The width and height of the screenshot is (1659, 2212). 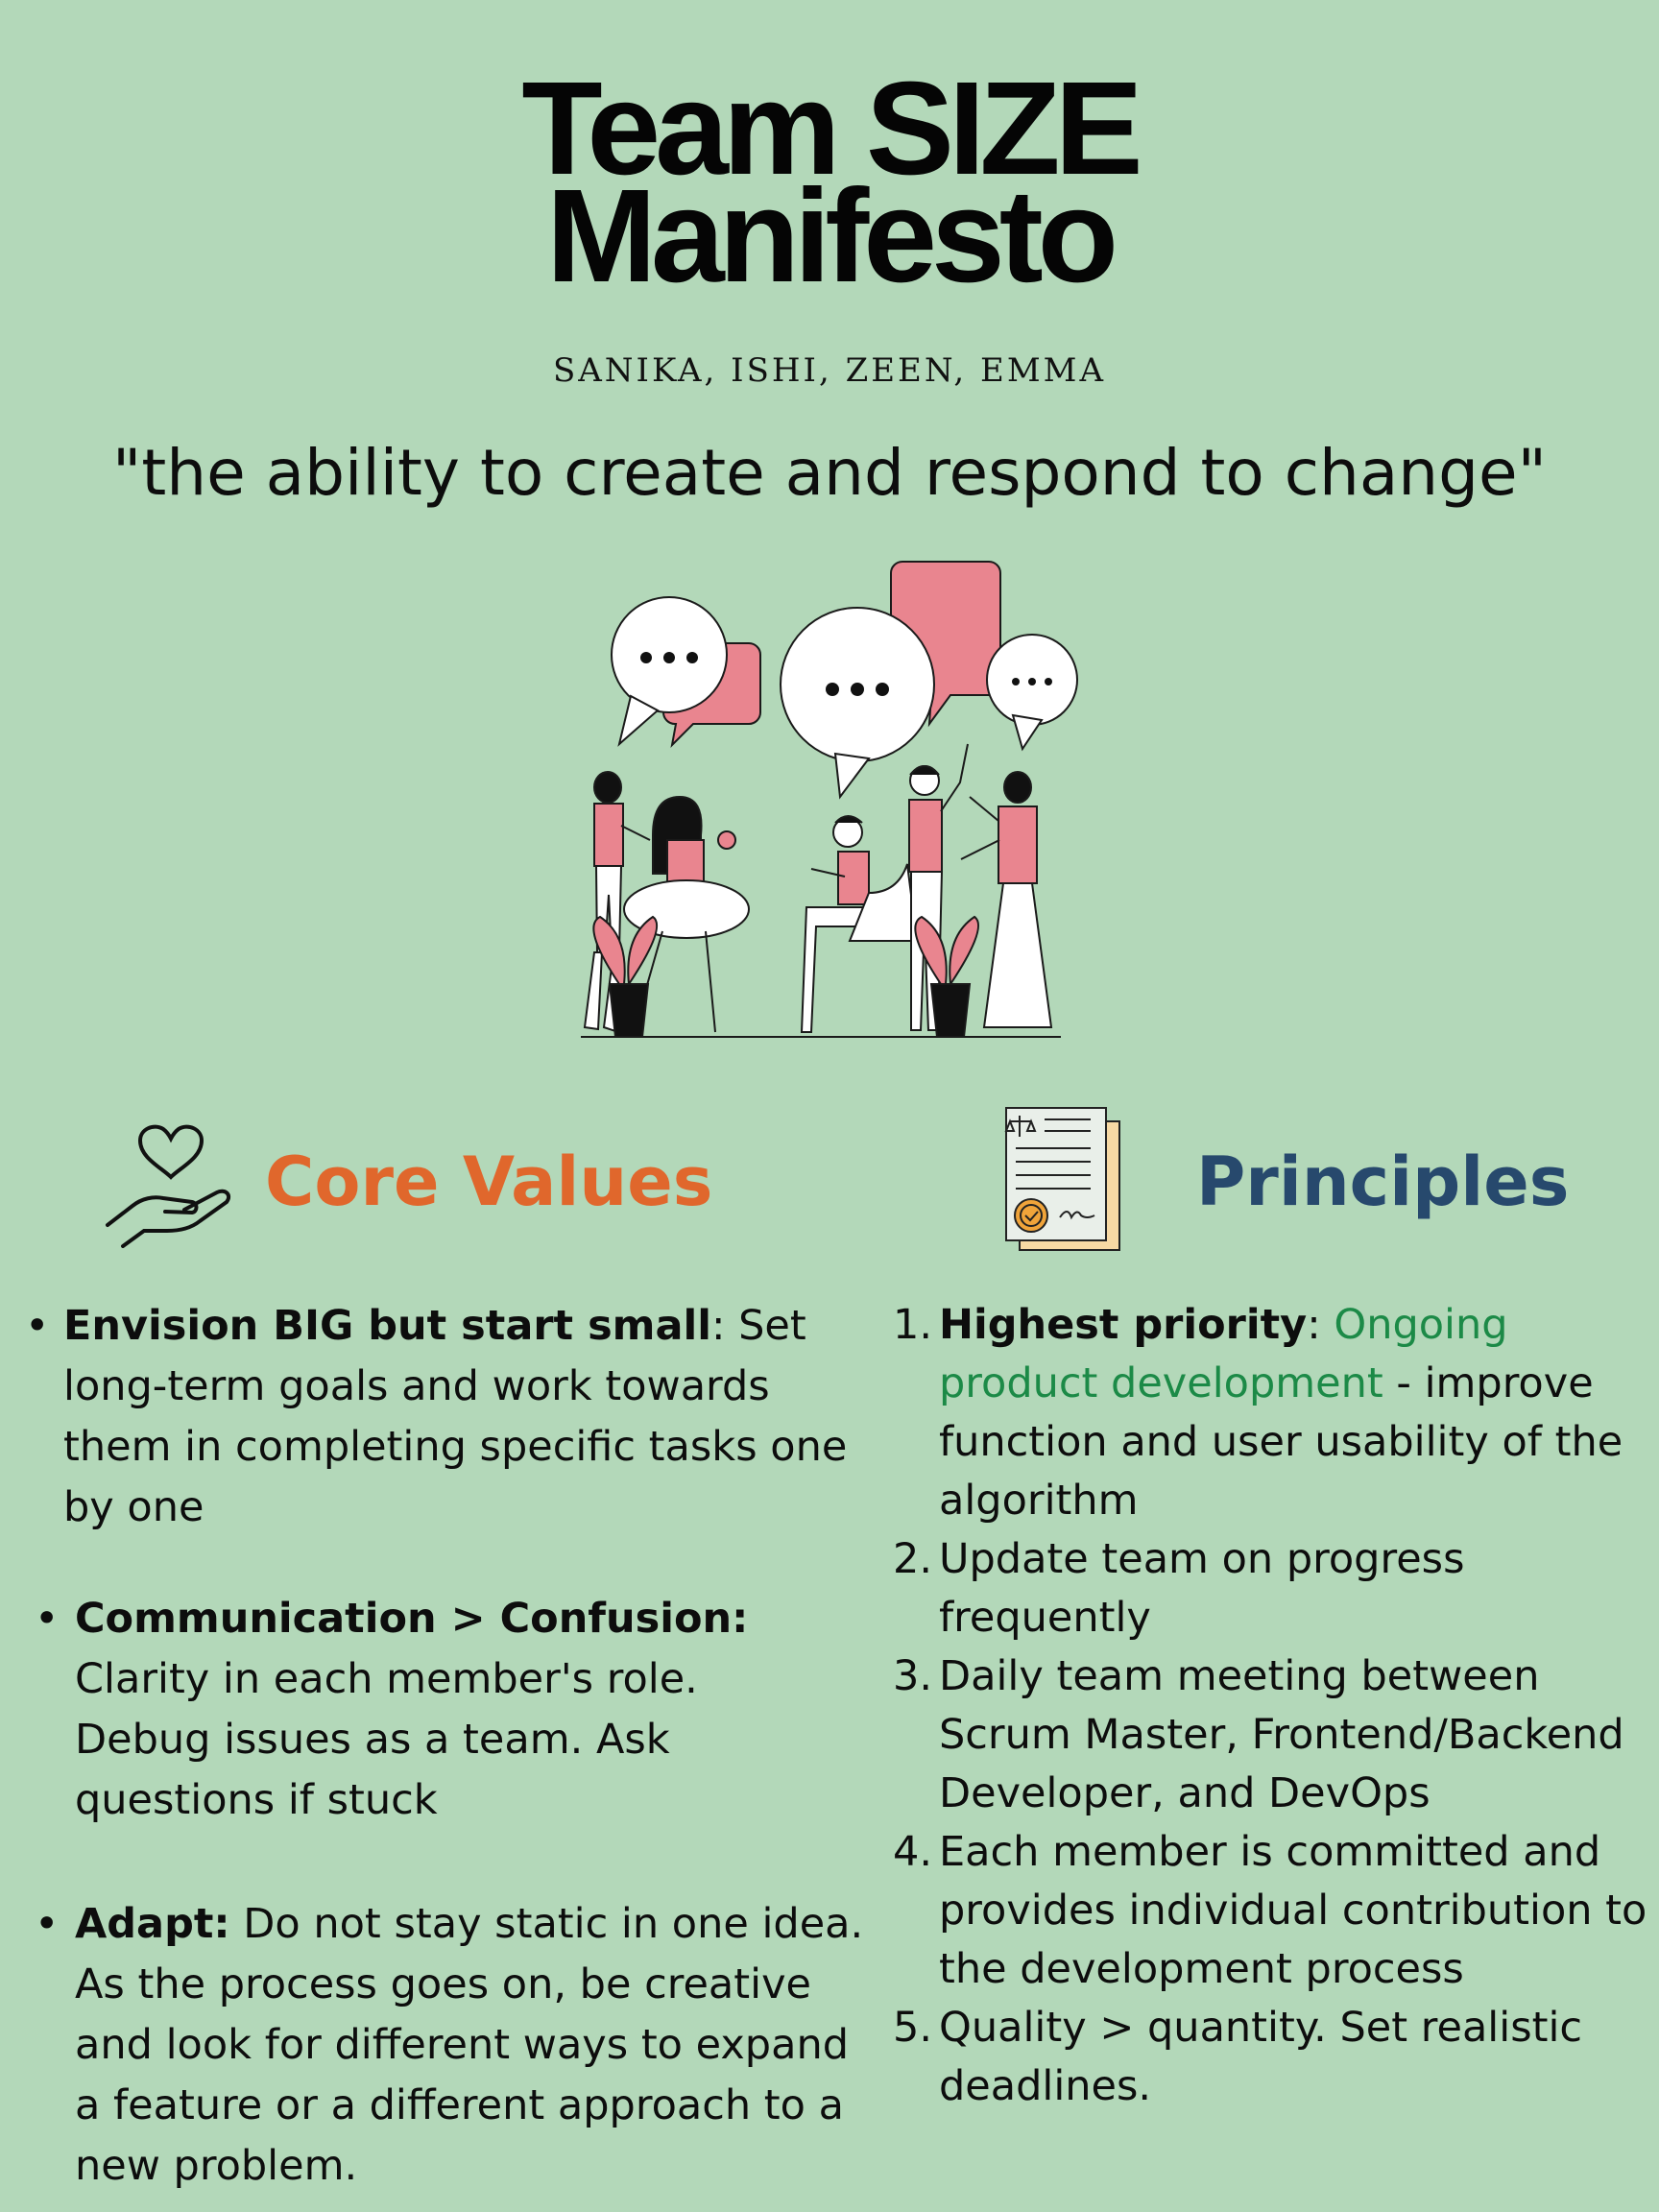 I want to click on certificate-document-icon, so click(x=1062, y=1179).